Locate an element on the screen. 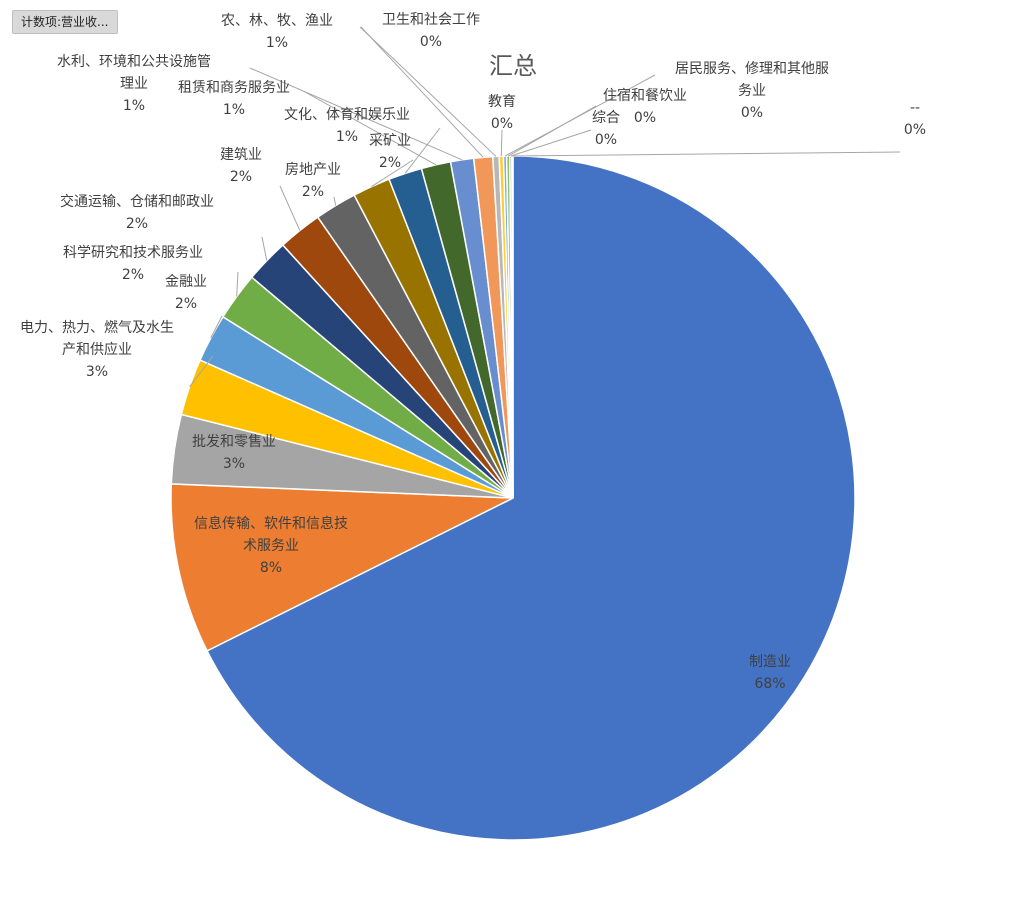  slice-label: 制造业 68% is located at coordinates (770, 673).